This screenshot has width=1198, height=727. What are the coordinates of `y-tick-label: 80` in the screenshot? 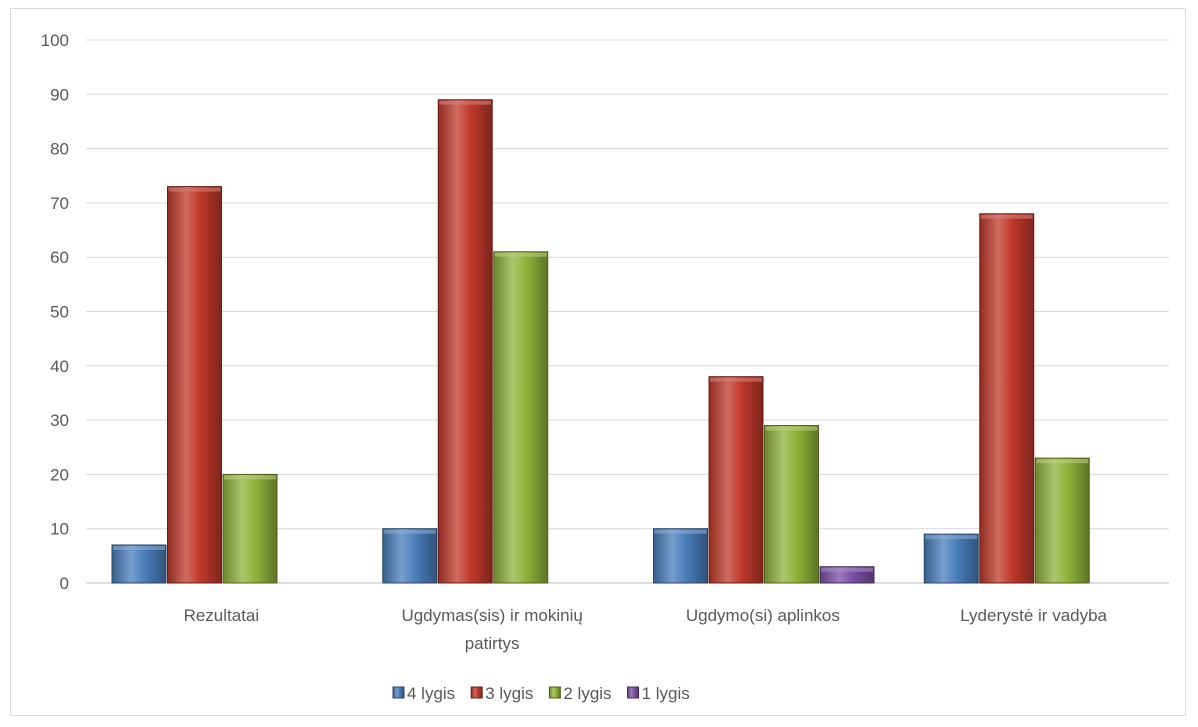 It's located at (59, 149).